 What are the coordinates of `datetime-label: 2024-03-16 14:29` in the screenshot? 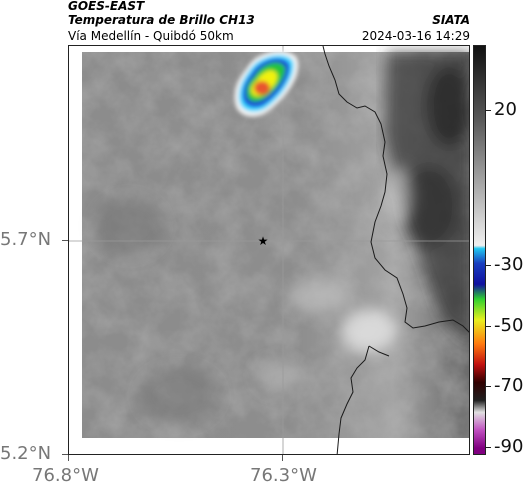 It's located at (415, 36).